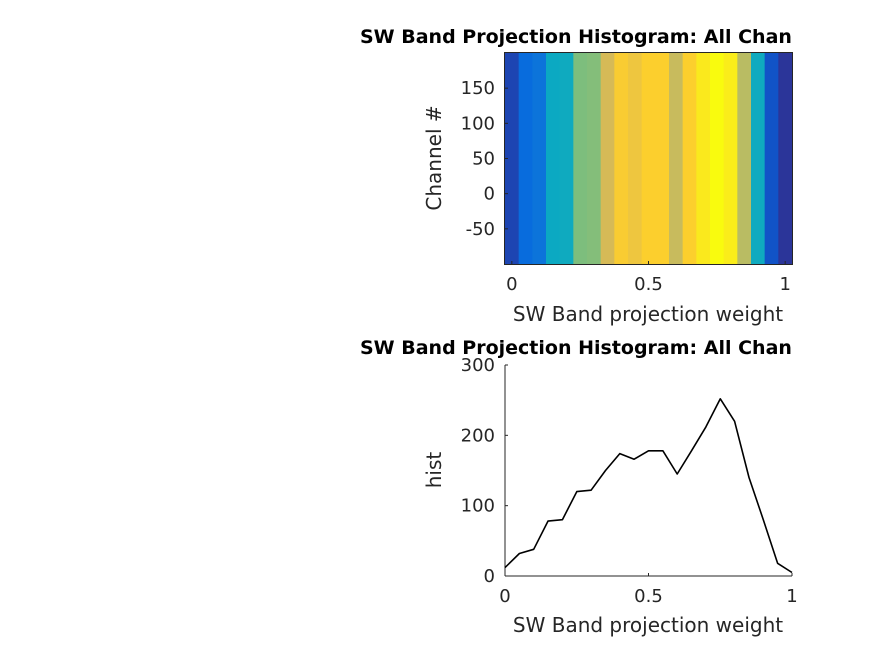 This screenshot has width=875, height=656. I want to click on y-tick-label: 50, so click(483, 159).